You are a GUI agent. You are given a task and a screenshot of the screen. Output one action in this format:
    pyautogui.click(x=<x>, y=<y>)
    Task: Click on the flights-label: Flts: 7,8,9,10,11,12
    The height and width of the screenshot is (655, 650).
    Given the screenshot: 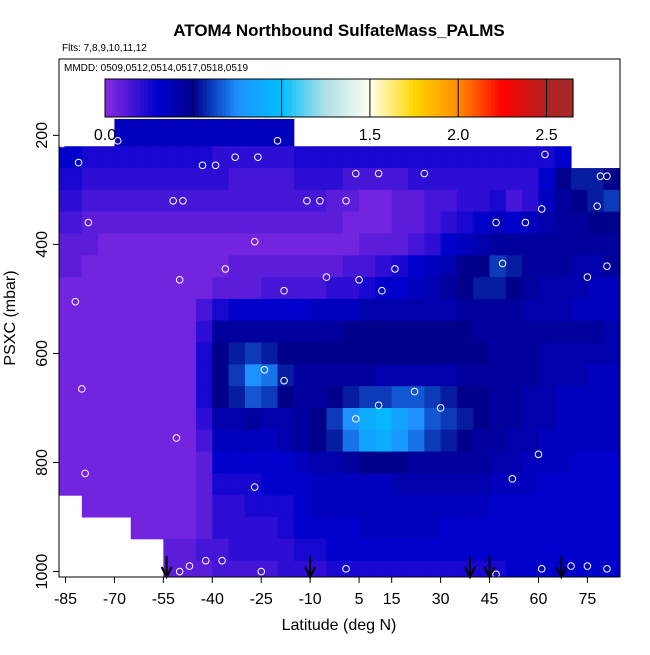 What is the action you would take?
    pyautogui.click(x=104, y=48)
    